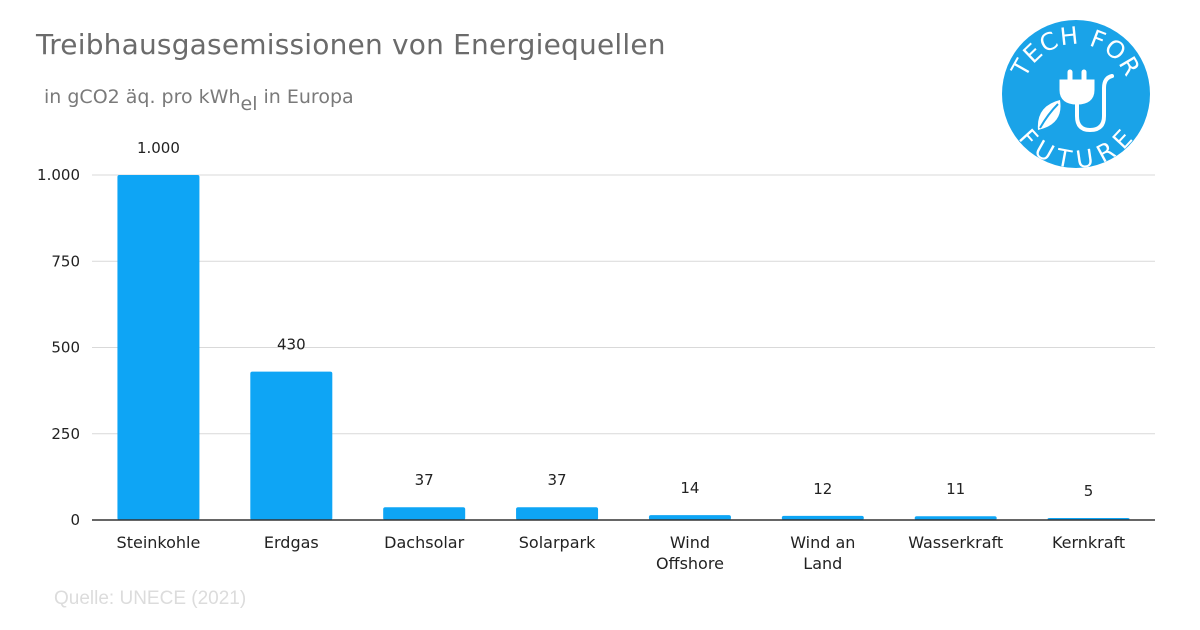  I want to click on x-tick-label: Wasserkraft, so click(955, 542).